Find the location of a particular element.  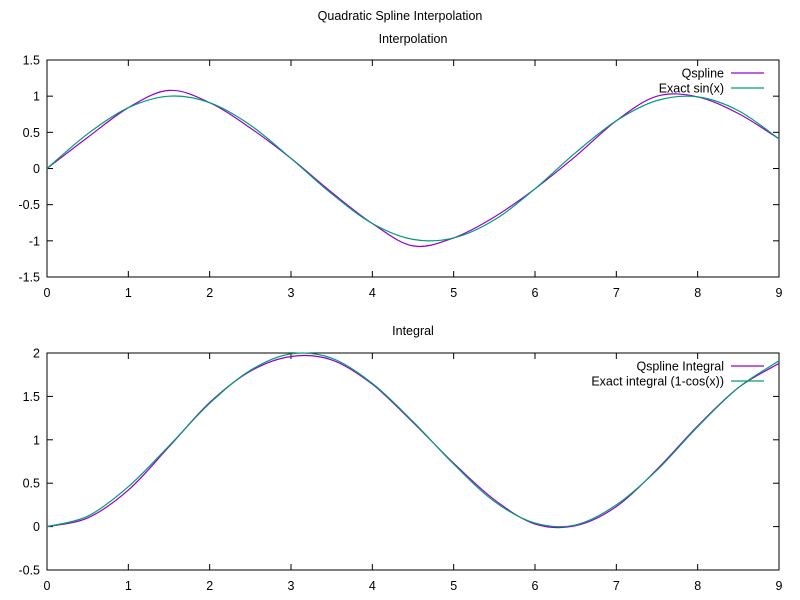

plot2-x-tick-label: 6 is located at coordinates (535, 586).